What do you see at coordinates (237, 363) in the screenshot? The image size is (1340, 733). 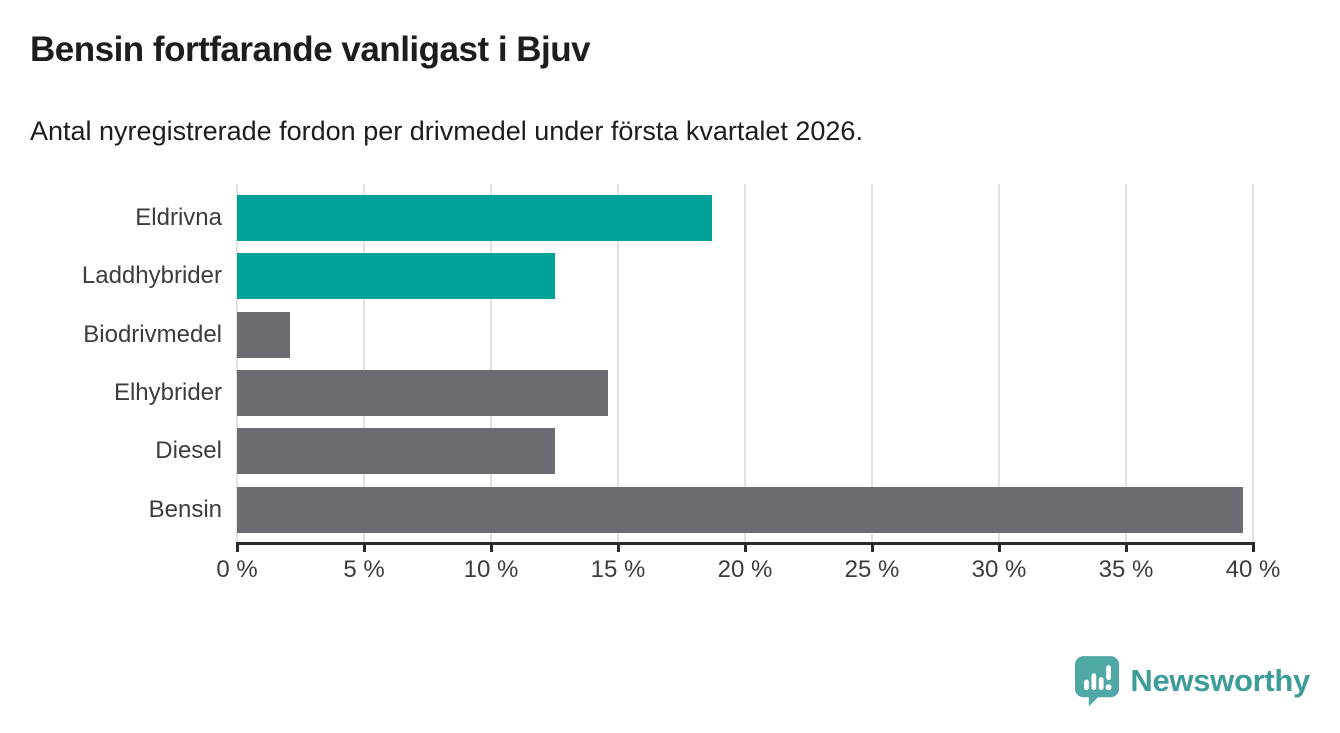 I see `gridline-0-percent` at bounding box center [237, 363].